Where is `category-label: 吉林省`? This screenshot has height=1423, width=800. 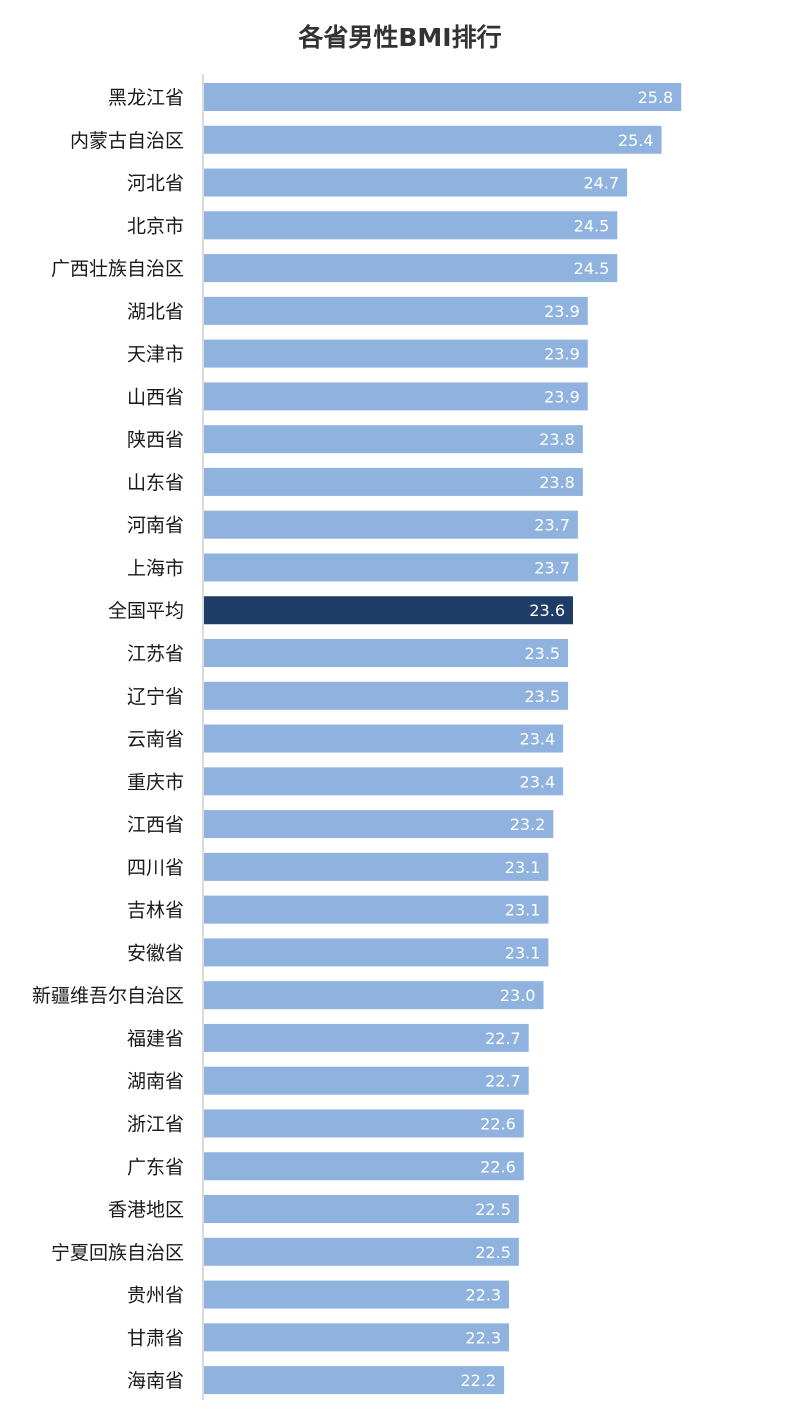
category-label: 吉林省 is located at coordinates (155, 911).